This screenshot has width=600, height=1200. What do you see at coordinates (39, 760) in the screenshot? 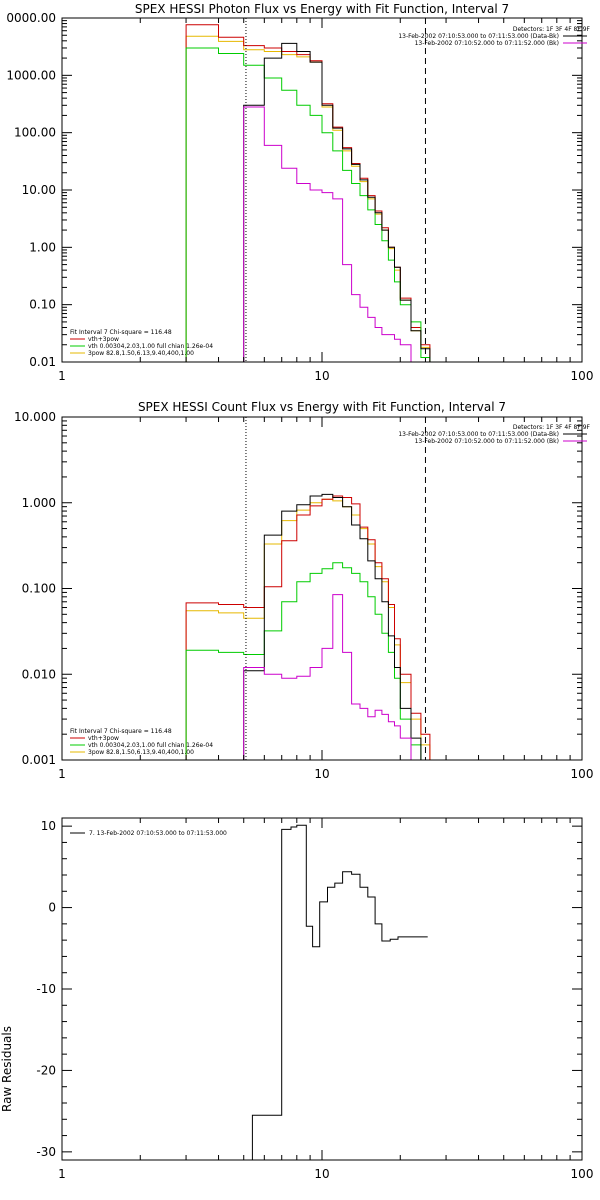
I see `y-tick-label: 0.001` at bounding box center [39, 760].